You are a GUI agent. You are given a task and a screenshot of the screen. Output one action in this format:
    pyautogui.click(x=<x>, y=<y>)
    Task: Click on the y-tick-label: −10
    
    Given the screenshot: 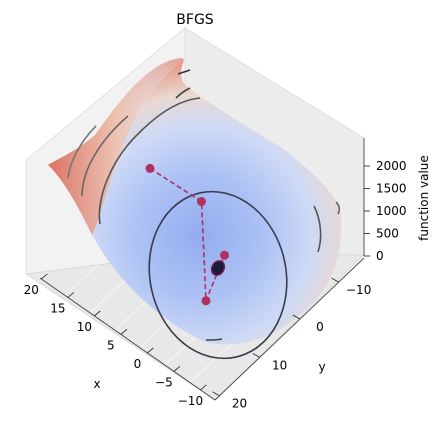 What is the action you would take?
    pyautogui.click(x=358, y=290)
    